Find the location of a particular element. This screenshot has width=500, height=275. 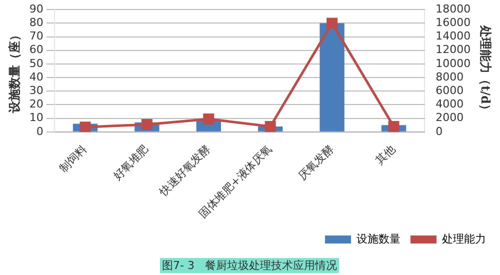

y2-tick-label: 8000 is located at coordinates (450, 77).